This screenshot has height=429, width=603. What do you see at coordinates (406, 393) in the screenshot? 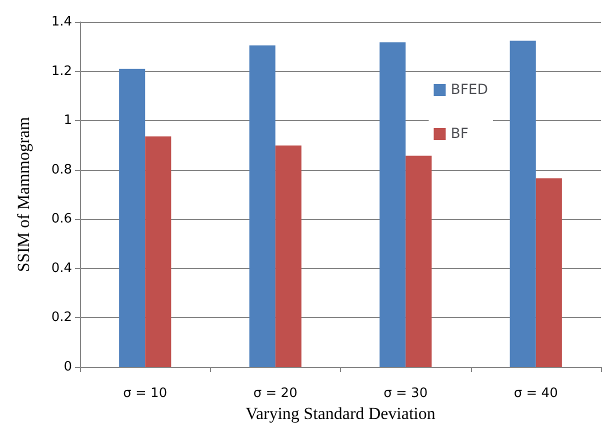
I see `x-tick-label: σ = 30` at bounding box center [406, 393].